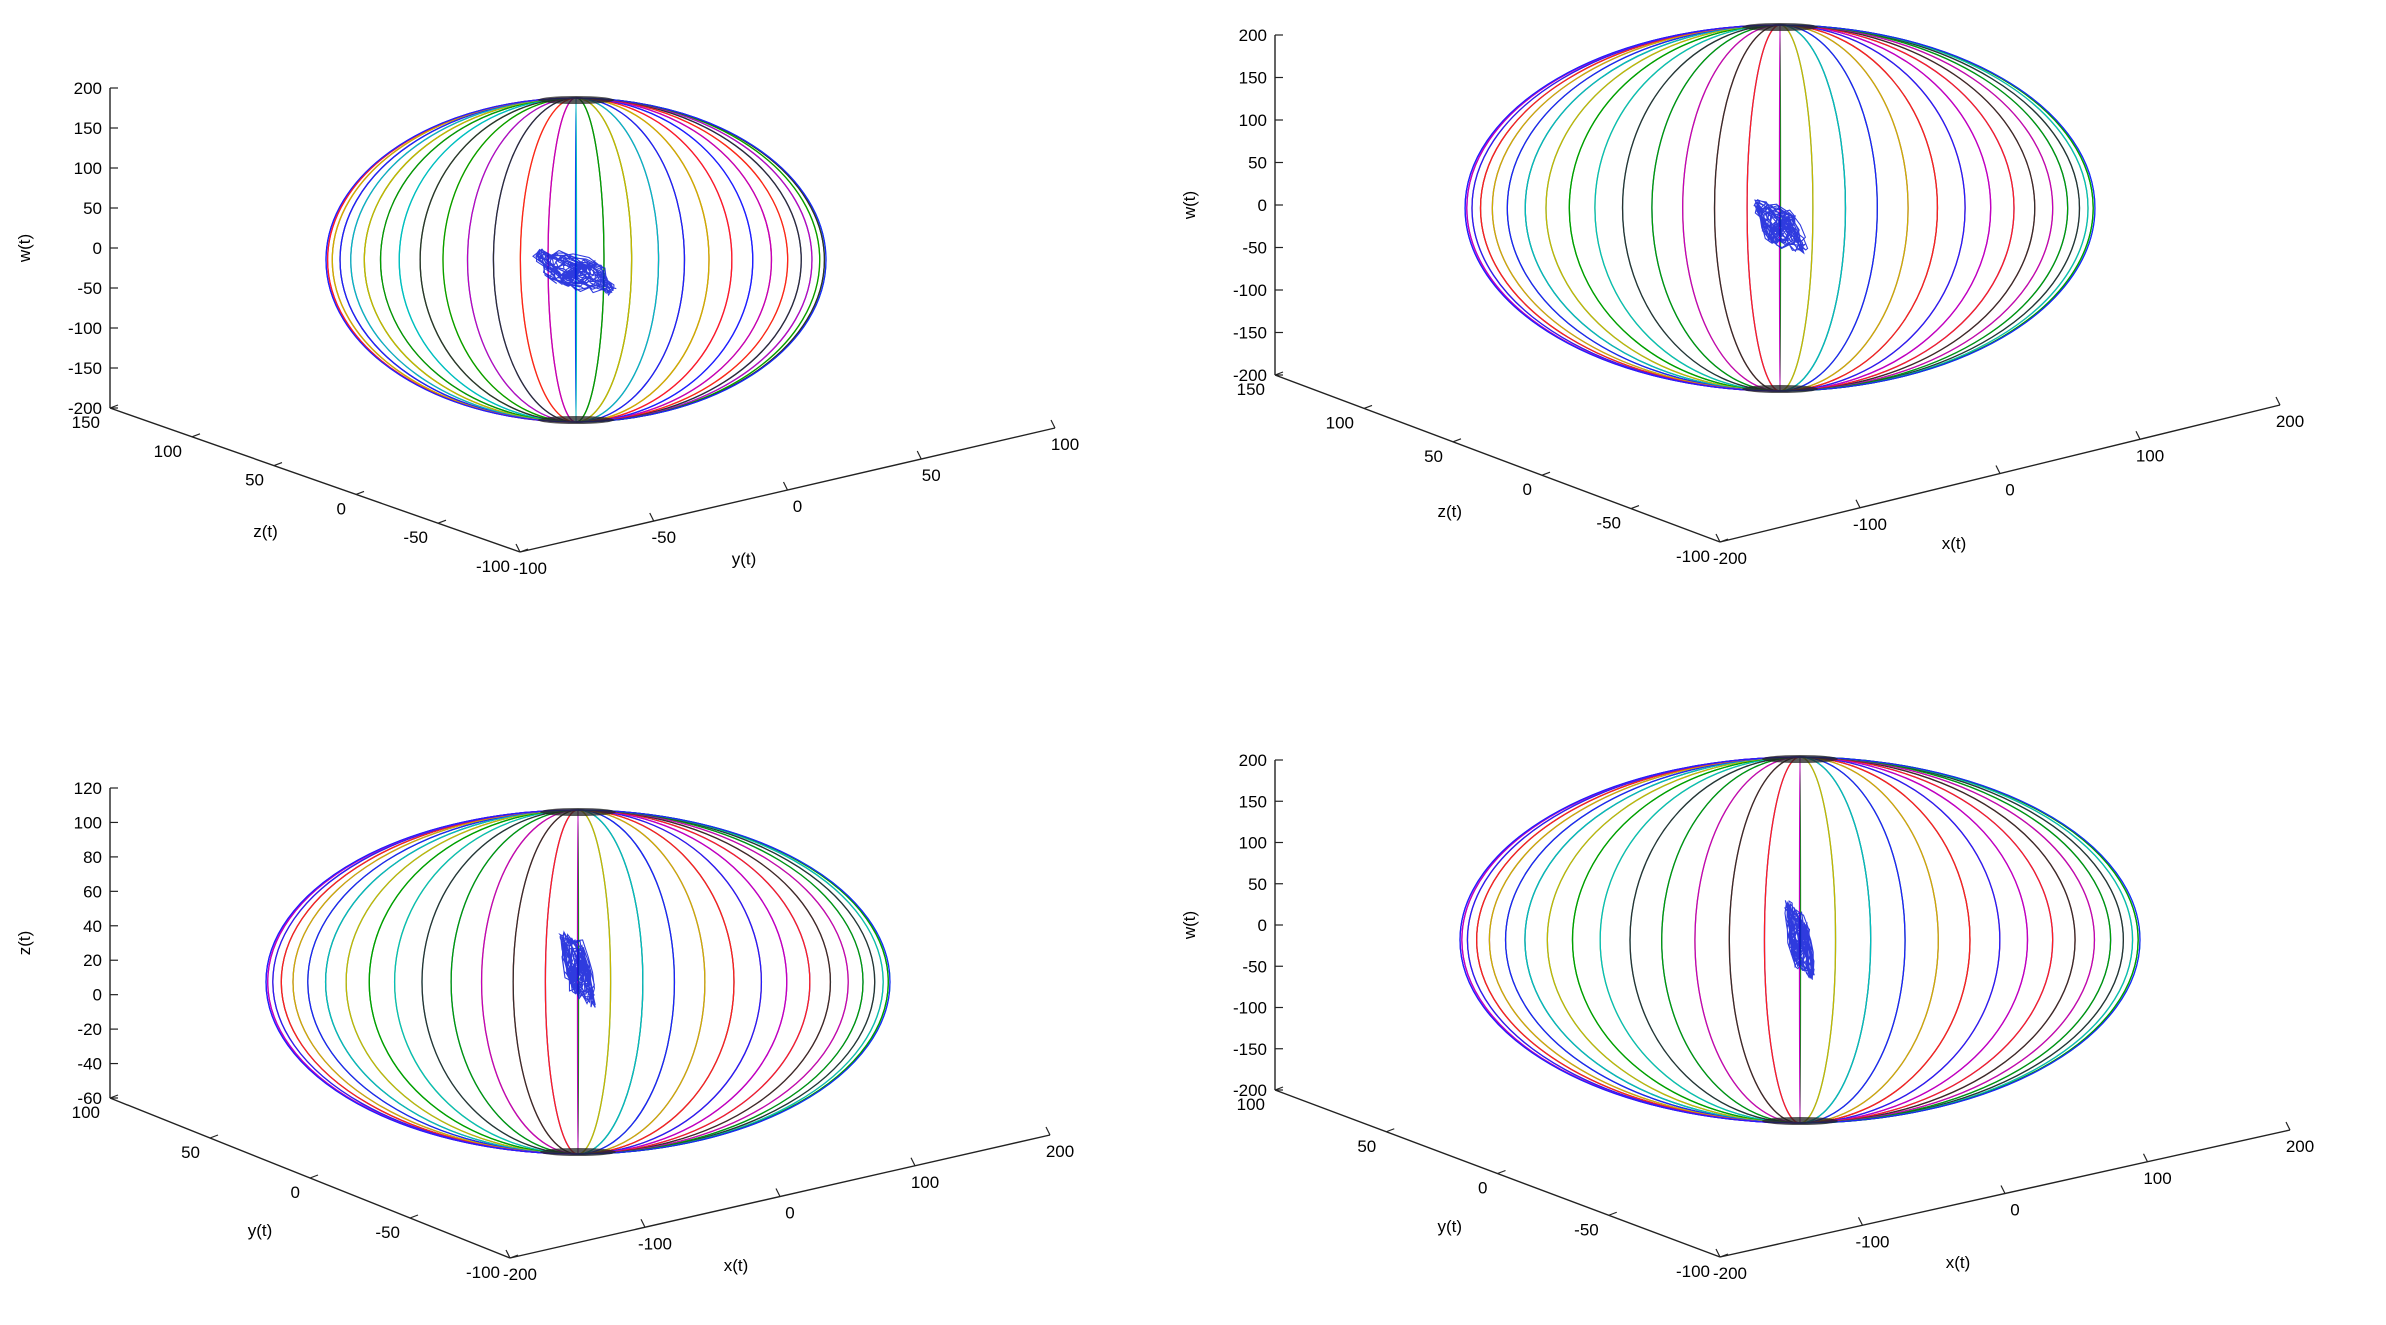 The image size is (2386, 1325). Describe the element at coordinates (1253, 120) in the screenshot. I see `vertical-tick-label: 100` at that location.